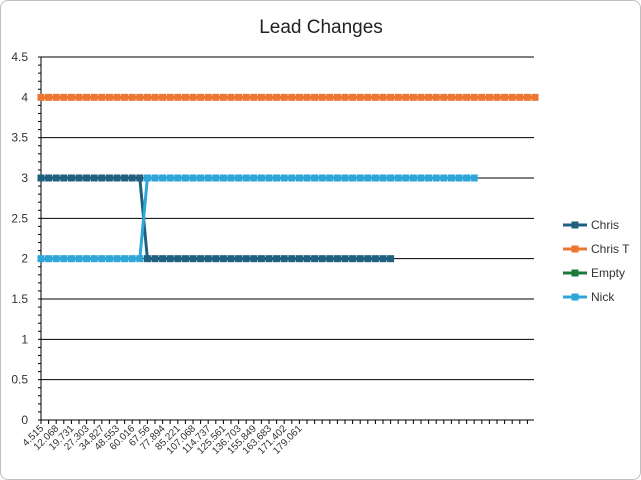 This screenshot has width=641, height=480. What do you see at coordinates (605, 225) in the screenshot?
I see `legend-label: Chris` at bounding box center [605, 225].